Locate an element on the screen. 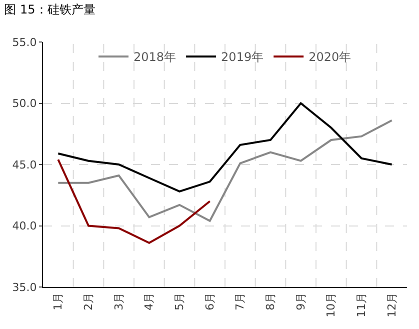 The height and width of the screenshot is (329, 419). legend-label: 2018年 is located at coordinates (155, 57).